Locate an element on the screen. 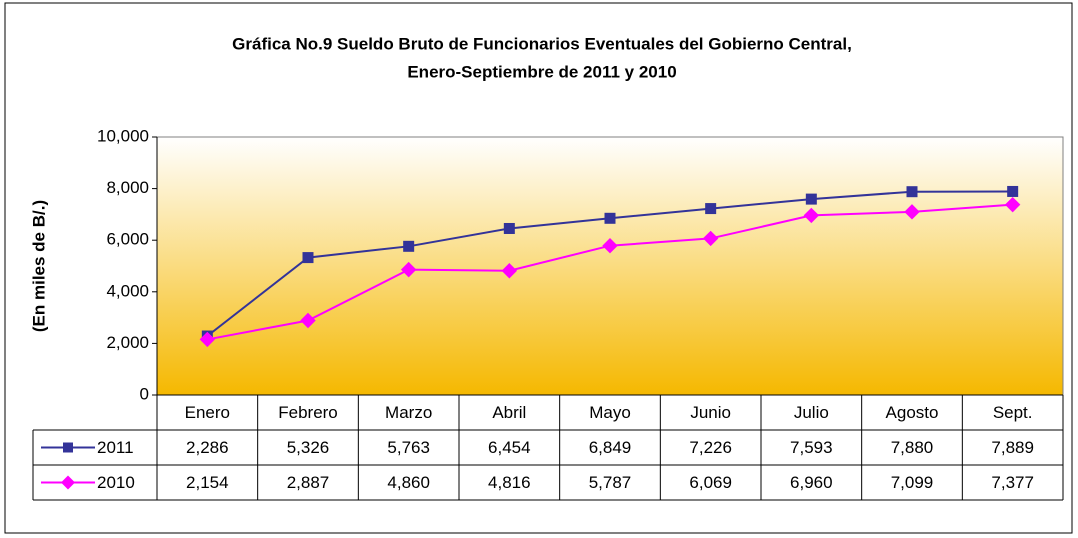 This screenshot has width=1078, height=538. table-value: 6,454 is located at coordinates (509, 447).